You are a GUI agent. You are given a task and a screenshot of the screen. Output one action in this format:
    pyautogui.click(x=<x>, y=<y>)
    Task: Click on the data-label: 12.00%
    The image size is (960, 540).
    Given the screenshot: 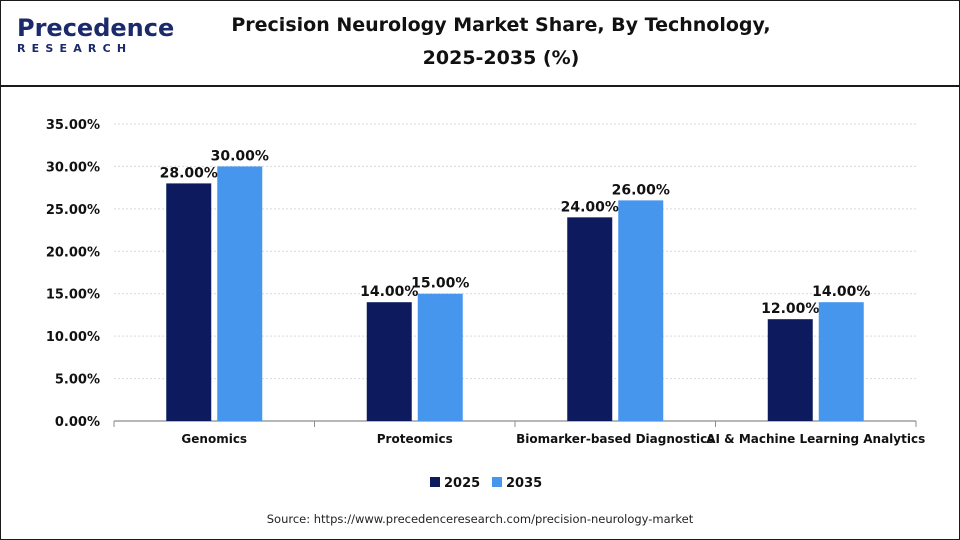 What is the action you would take?
    pyautogui.click(x=790, y=309)
    